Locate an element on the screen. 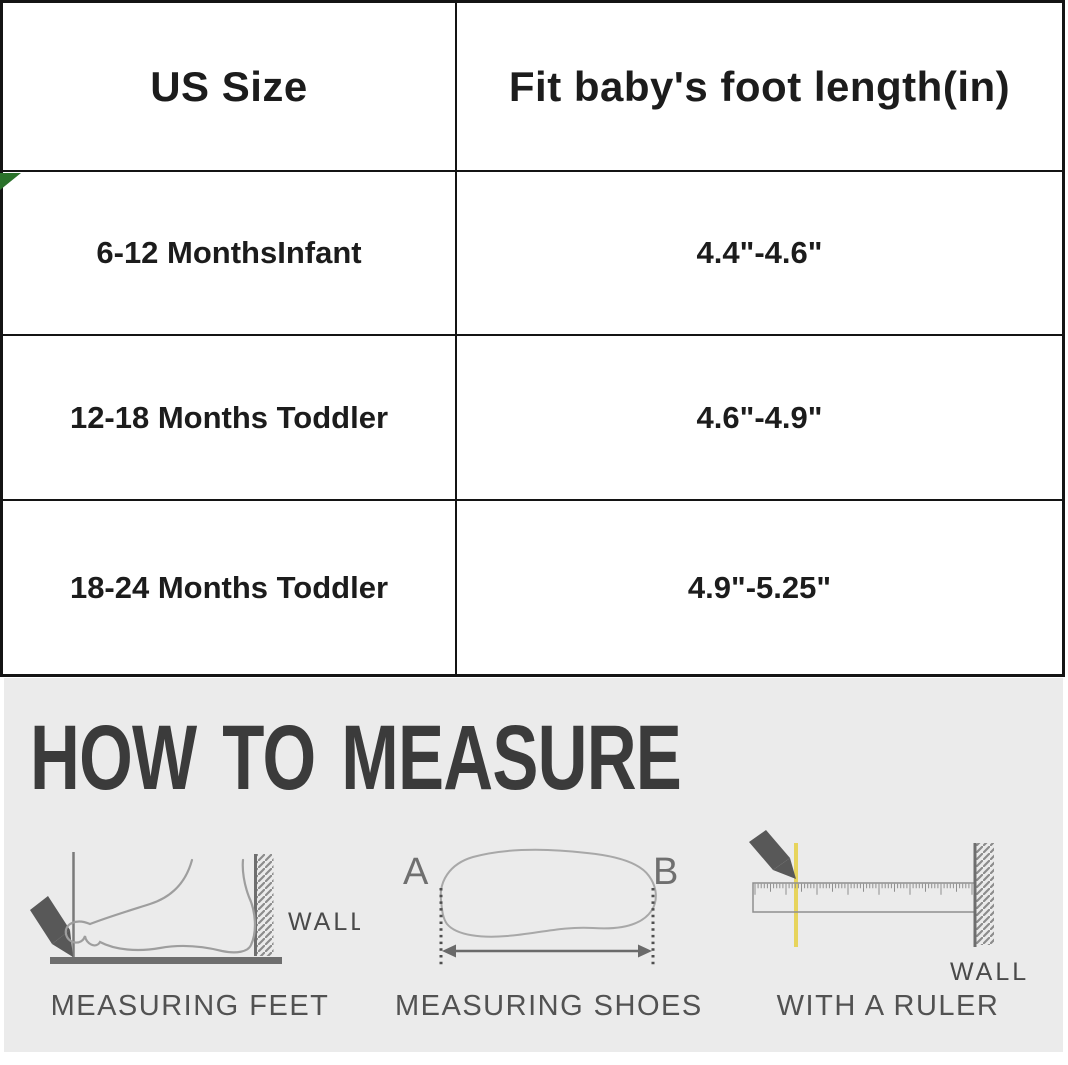  length-arrow is located at coordinates (547, 951).